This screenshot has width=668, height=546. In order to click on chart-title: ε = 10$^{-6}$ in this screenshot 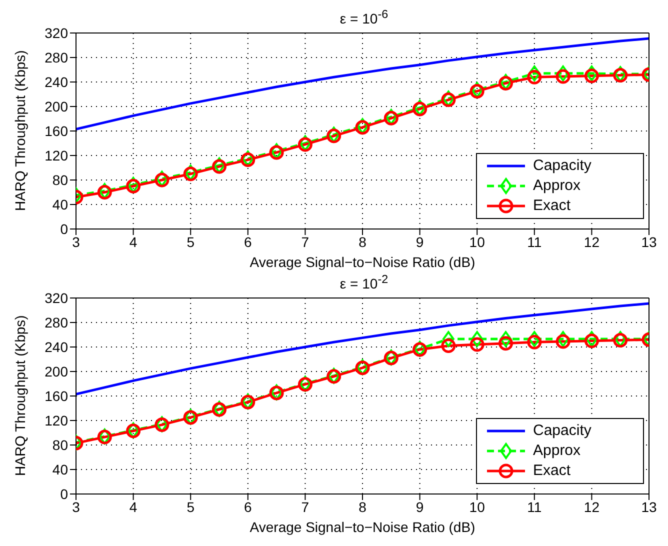, I will do `click(364, 17)`.